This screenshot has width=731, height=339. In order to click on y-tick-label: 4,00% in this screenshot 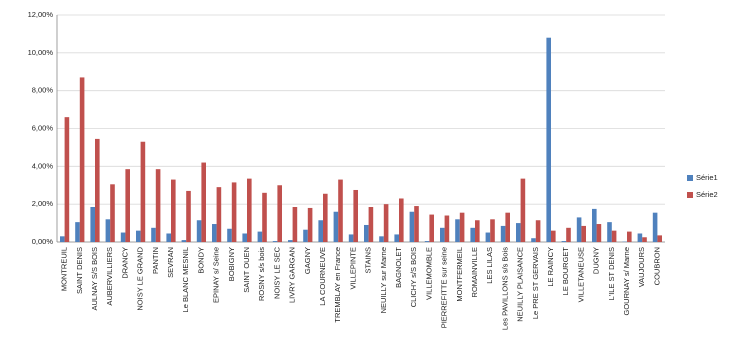, I will do `click(43, 165)`.